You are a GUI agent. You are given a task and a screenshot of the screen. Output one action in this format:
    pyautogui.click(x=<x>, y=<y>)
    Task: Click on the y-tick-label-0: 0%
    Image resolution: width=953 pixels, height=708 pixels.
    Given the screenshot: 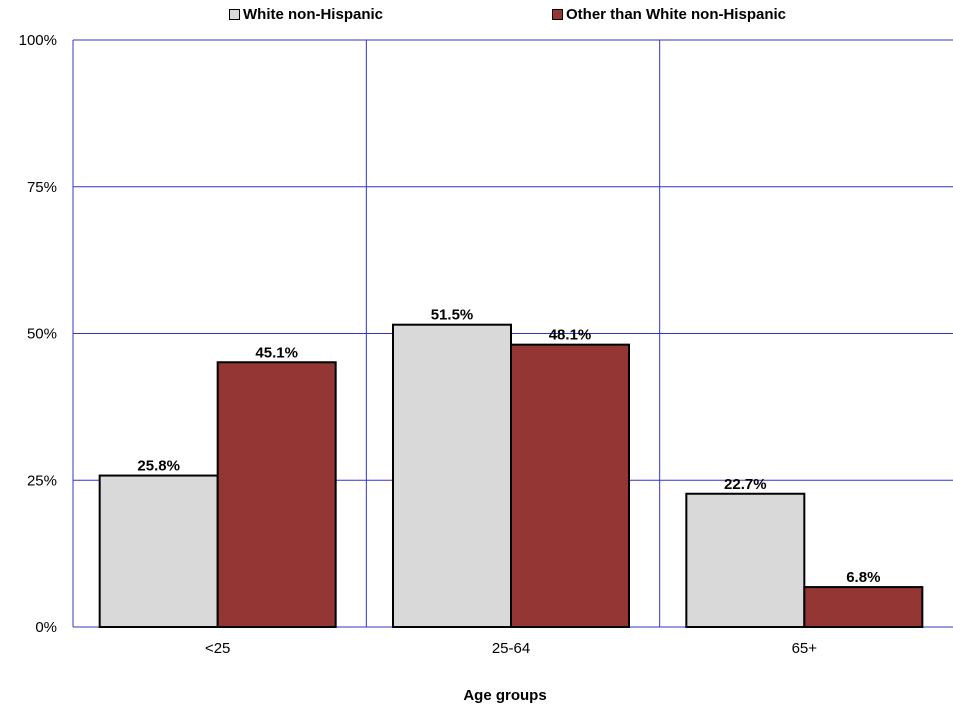 What is the action you would take?
    pyautogui.click(x=46, y=627)
    